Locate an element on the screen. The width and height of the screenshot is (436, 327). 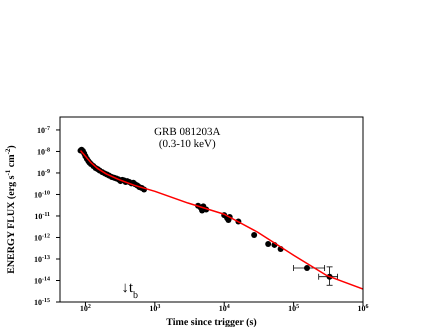
text: GRB 081203A is located at coordinates (187, 132).